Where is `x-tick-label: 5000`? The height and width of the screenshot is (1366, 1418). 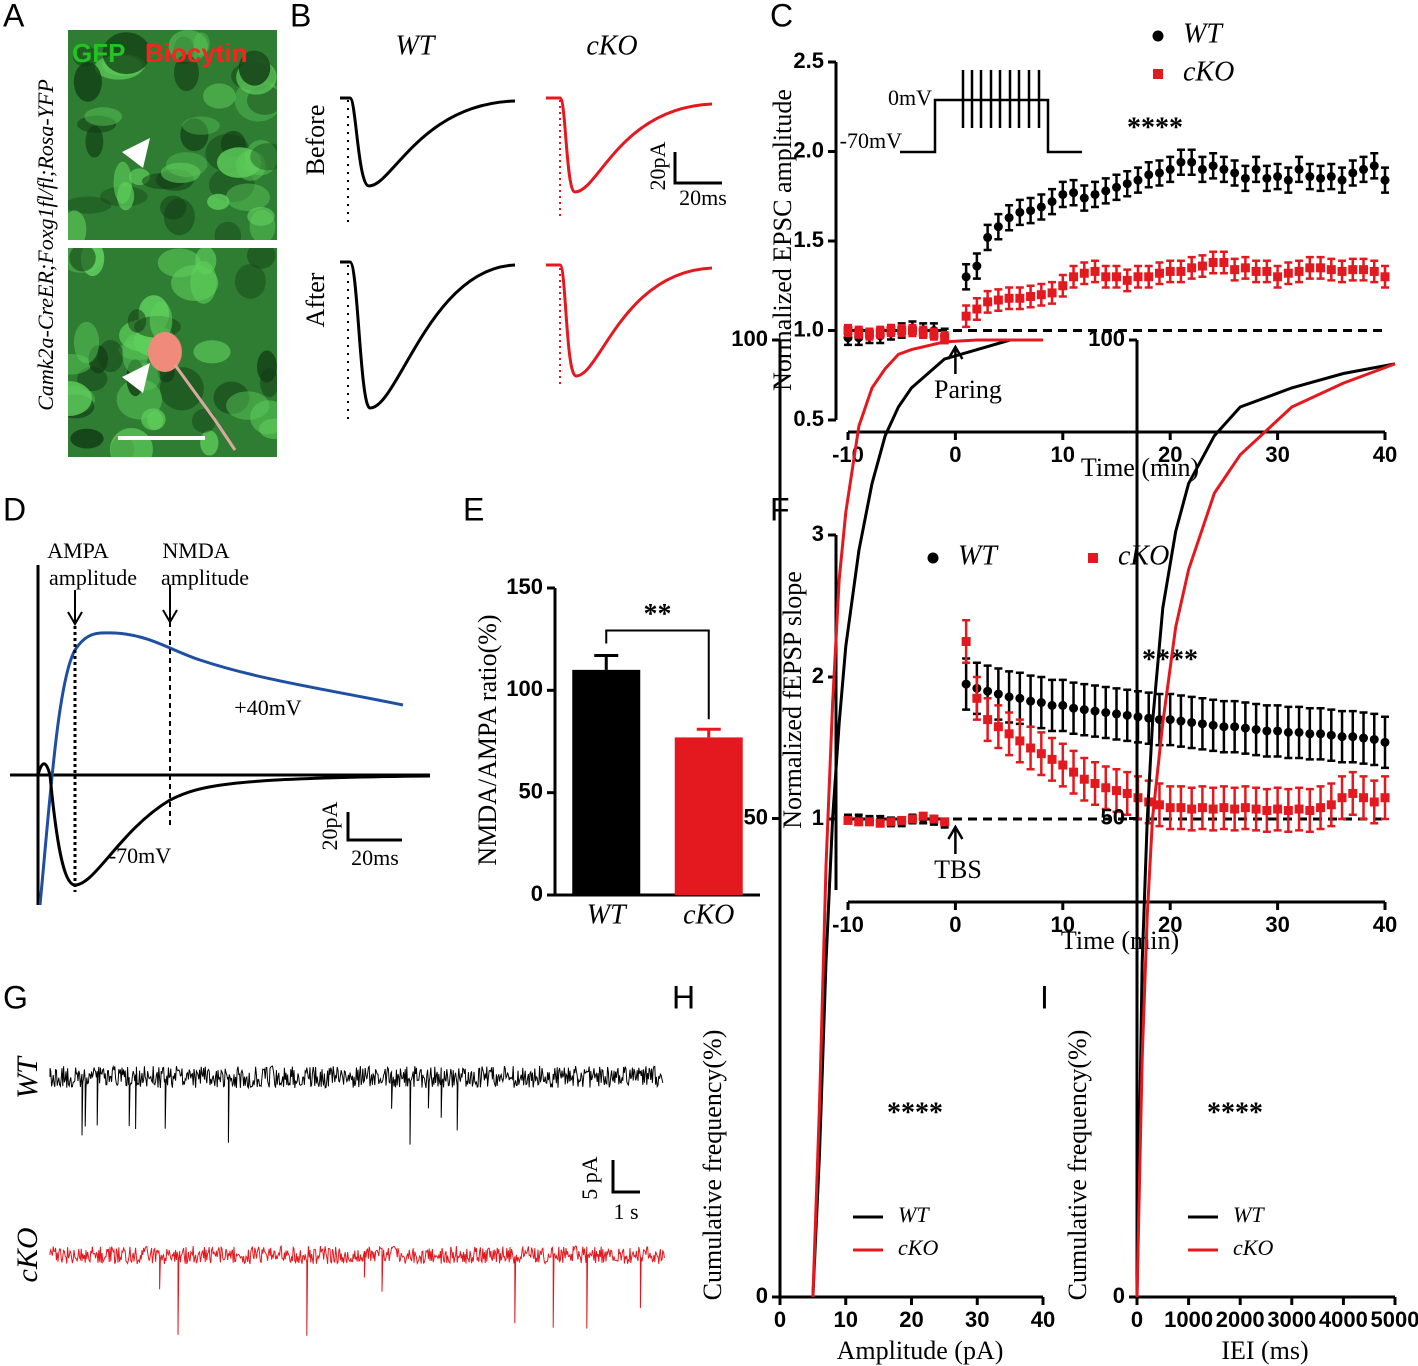 x-tick-label: 5000 is located at coordinates (1394, 1319).